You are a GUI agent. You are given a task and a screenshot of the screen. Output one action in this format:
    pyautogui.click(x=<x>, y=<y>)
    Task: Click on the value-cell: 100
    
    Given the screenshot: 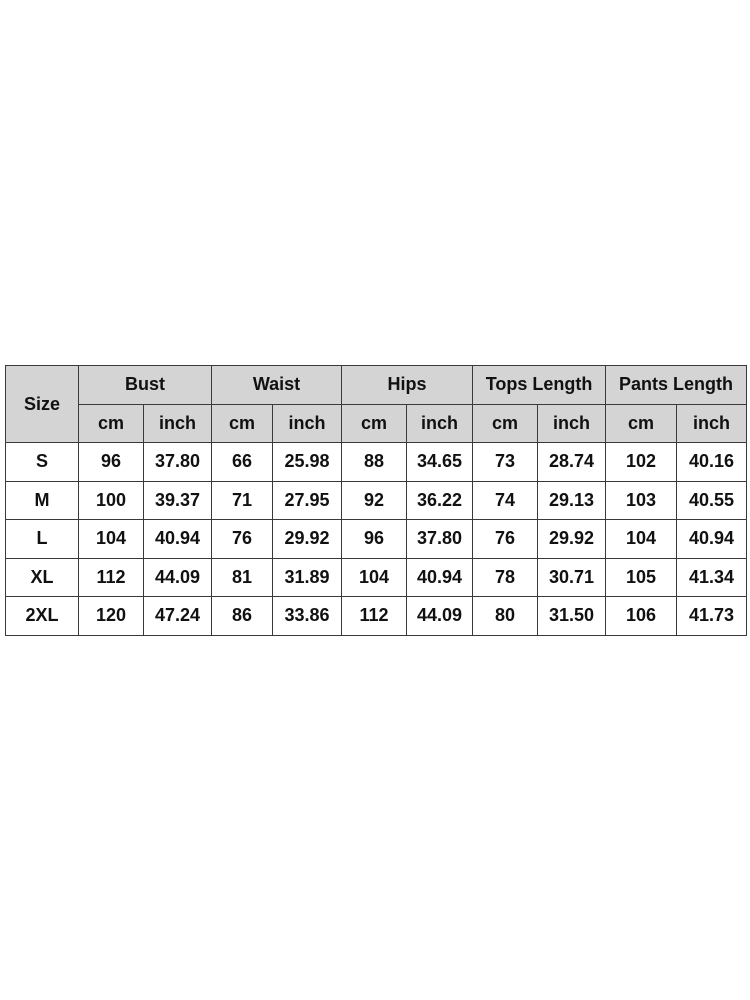 What is the action you would take?
    pyautogui.click(x=111, y=500)
    